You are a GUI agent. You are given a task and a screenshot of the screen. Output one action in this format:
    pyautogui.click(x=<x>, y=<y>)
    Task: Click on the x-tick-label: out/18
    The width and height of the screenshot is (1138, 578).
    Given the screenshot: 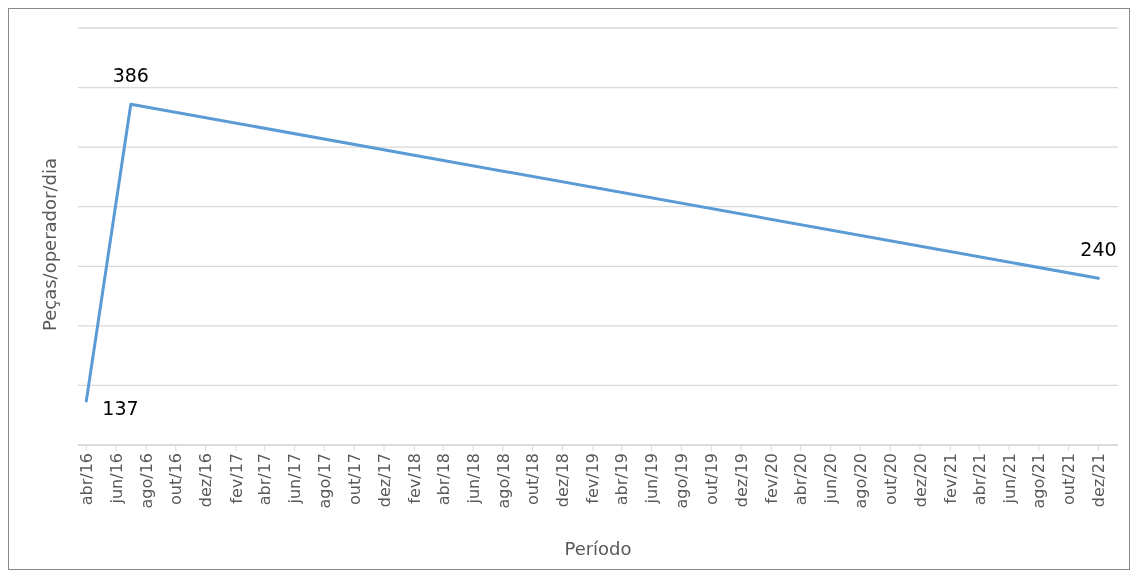 What is the action you would take?
    pyautogui.click(x=533, y=479)
    